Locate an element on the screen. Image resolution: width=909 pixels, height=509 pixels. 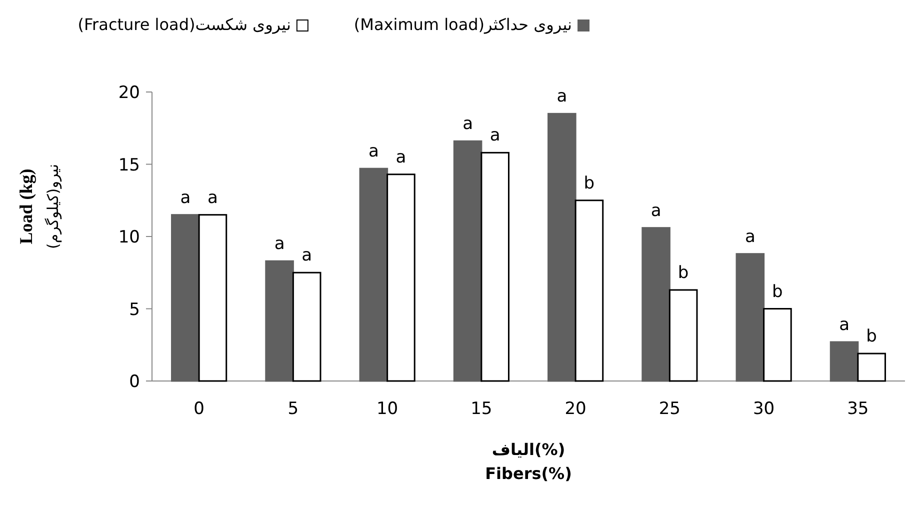
legend-label: نیروی شکست(Fracture load) is located at coordinates (184, 24).